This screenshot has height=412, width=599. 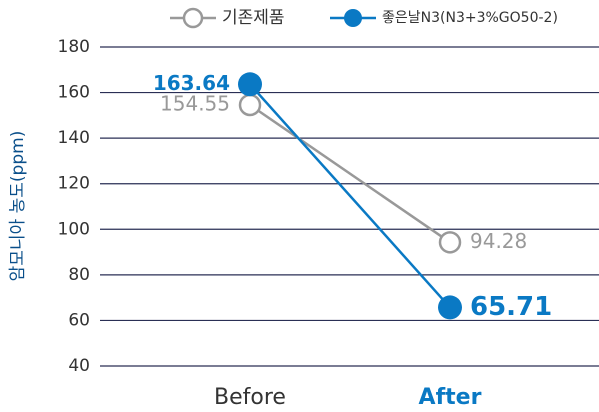 What do you see at coordinates (450, 397) in the screenshot?
I see `x-tick-label: After` at bounding box center [450, 397].